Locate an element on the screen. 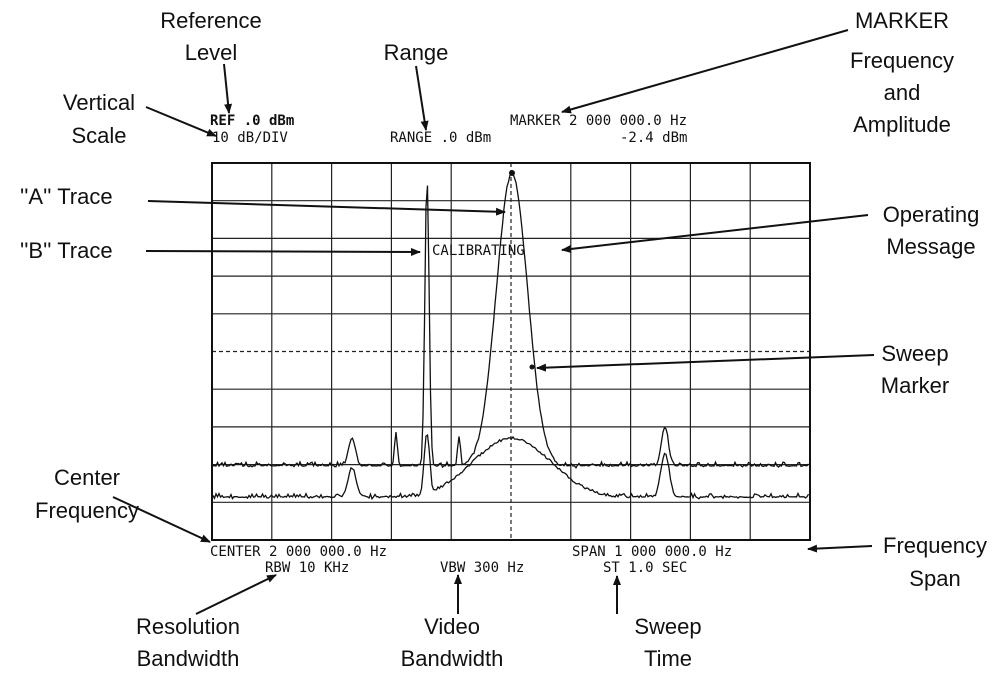 The width and height of the screenshot is (1006, 673). arrow-range is located at coordinates (422, 98).